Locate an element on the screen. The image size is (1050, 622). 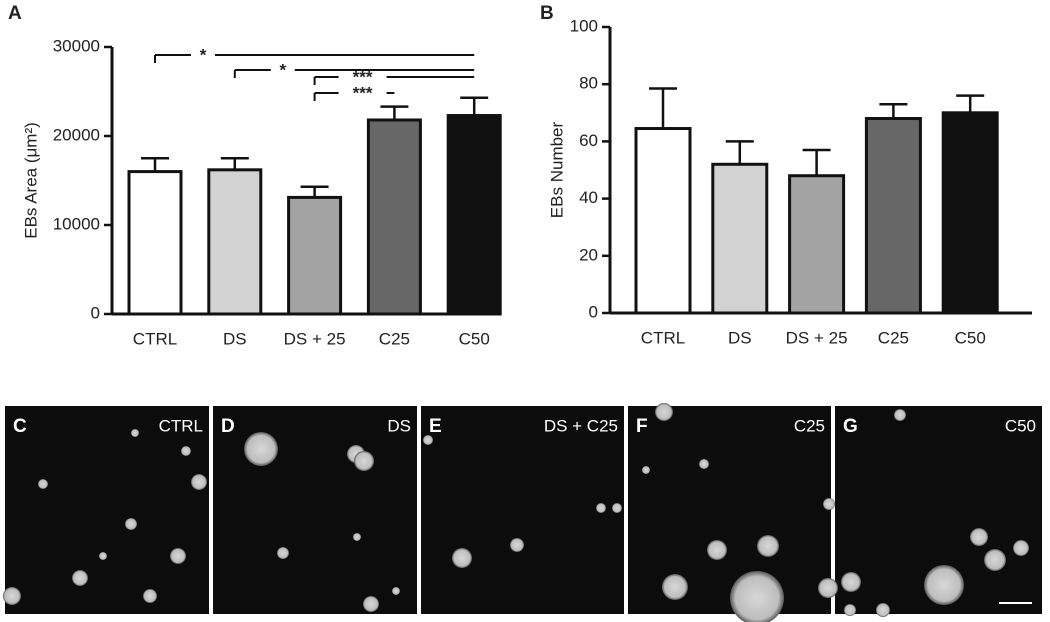
image-panel-label: CTRL is located at coordinates (181, 425).